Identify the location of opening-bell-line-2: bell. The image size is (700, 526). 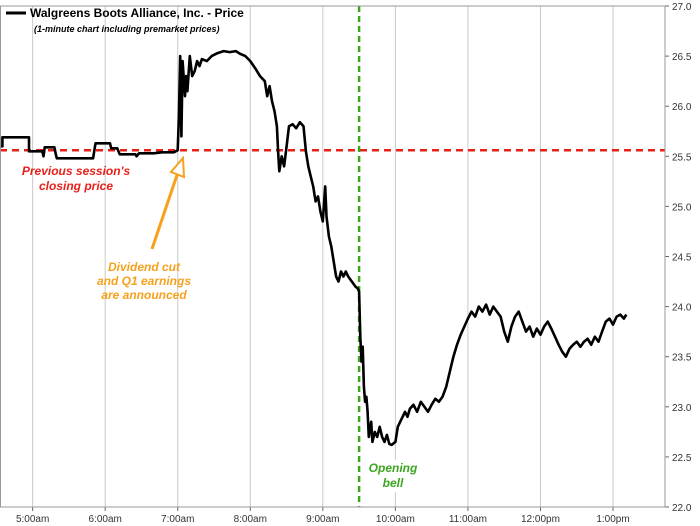
(393, 483).